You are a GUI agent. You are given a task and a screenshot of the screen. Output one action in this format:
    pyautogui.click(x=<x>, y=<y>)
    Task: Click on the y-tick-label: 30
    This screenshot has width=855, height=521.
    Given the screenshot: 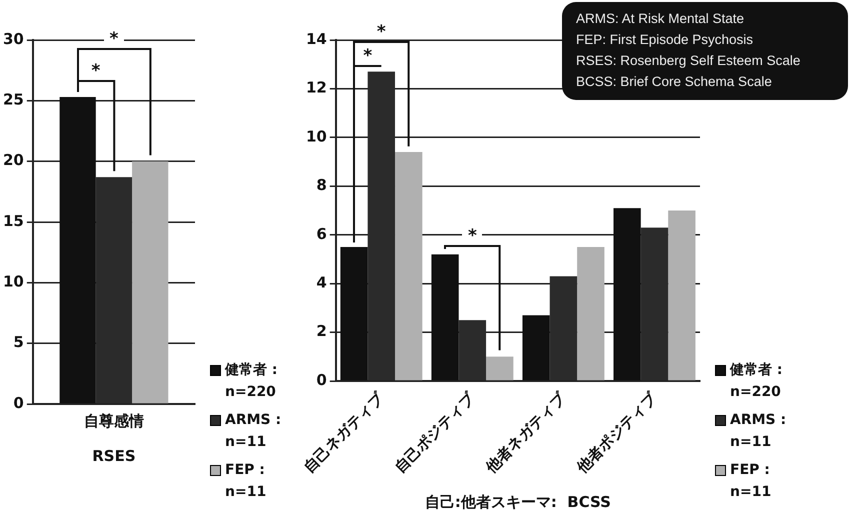 What is the action you would take?
    pyautogui.click(x=13, y=39)
    